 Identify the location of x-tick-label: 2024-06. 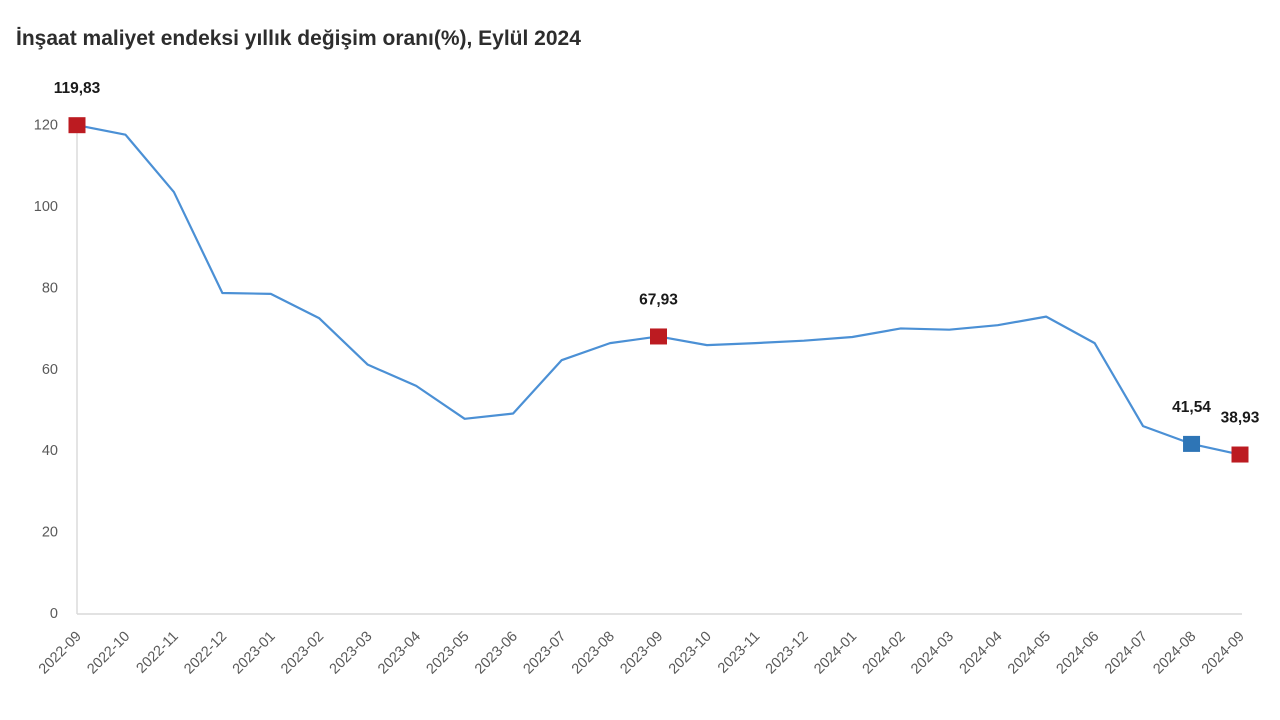
(1078, 653).